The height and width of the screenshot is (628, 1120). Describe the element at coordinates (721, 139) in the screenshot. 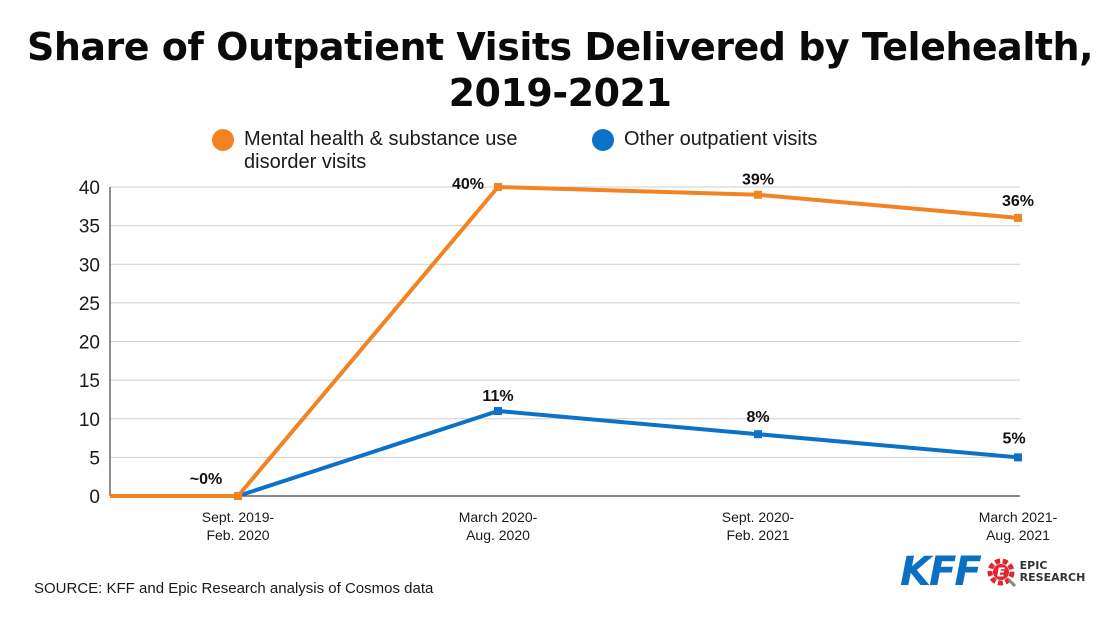

I see `legend-label-other-outpatient: Other outpatient visits` at that location.